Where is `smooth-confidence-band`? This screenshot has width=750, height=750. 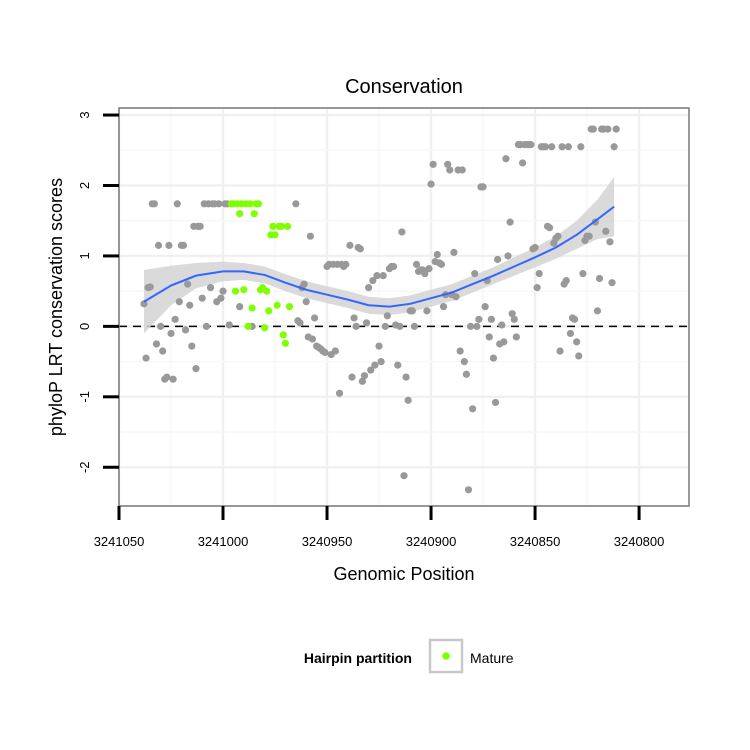
smooth-confidence-band is located at coordinates (379, 255).